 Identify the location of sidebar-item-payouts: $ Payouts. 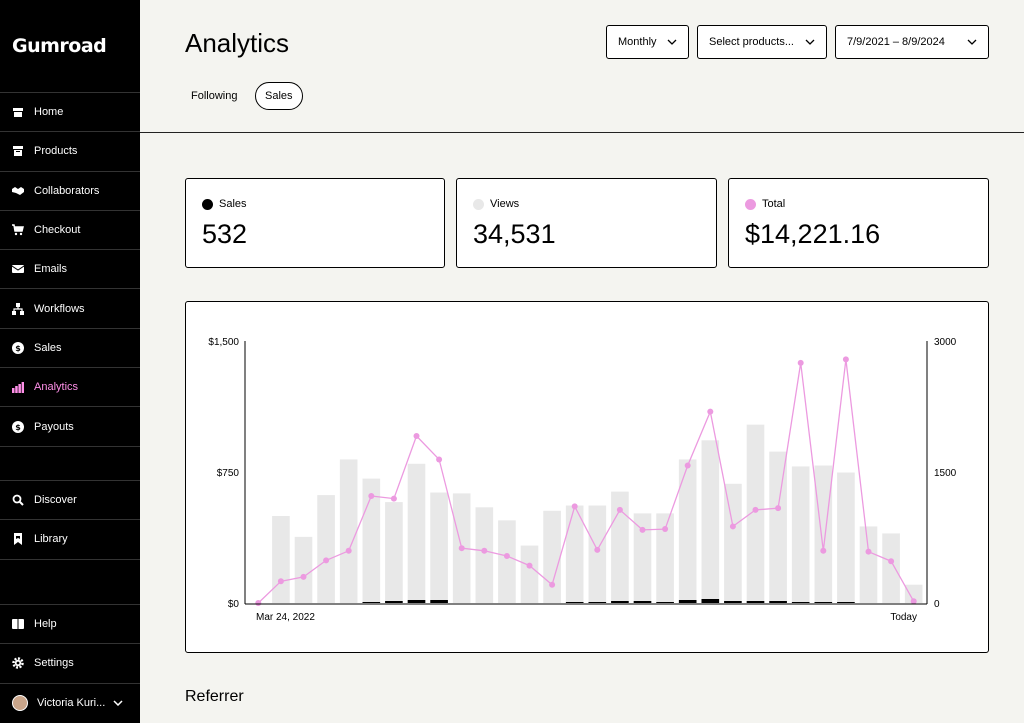
(70, 427).